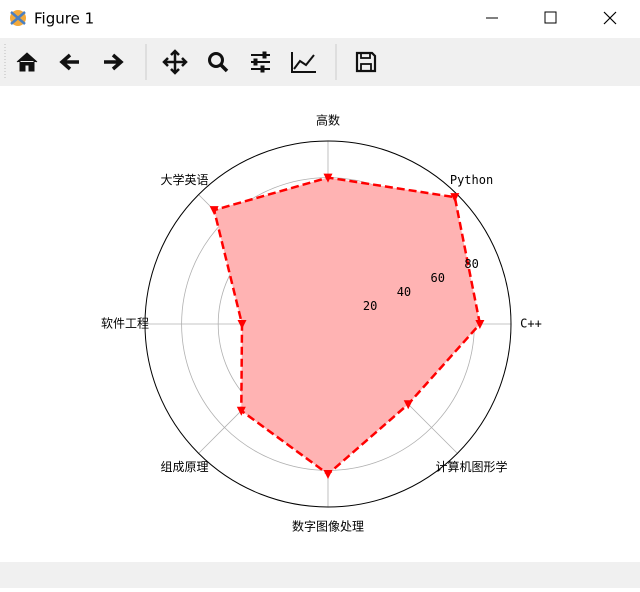 This screenshot has width=640, height=592. I want to click on category-label: 计算机图形学, so click(472, 466).